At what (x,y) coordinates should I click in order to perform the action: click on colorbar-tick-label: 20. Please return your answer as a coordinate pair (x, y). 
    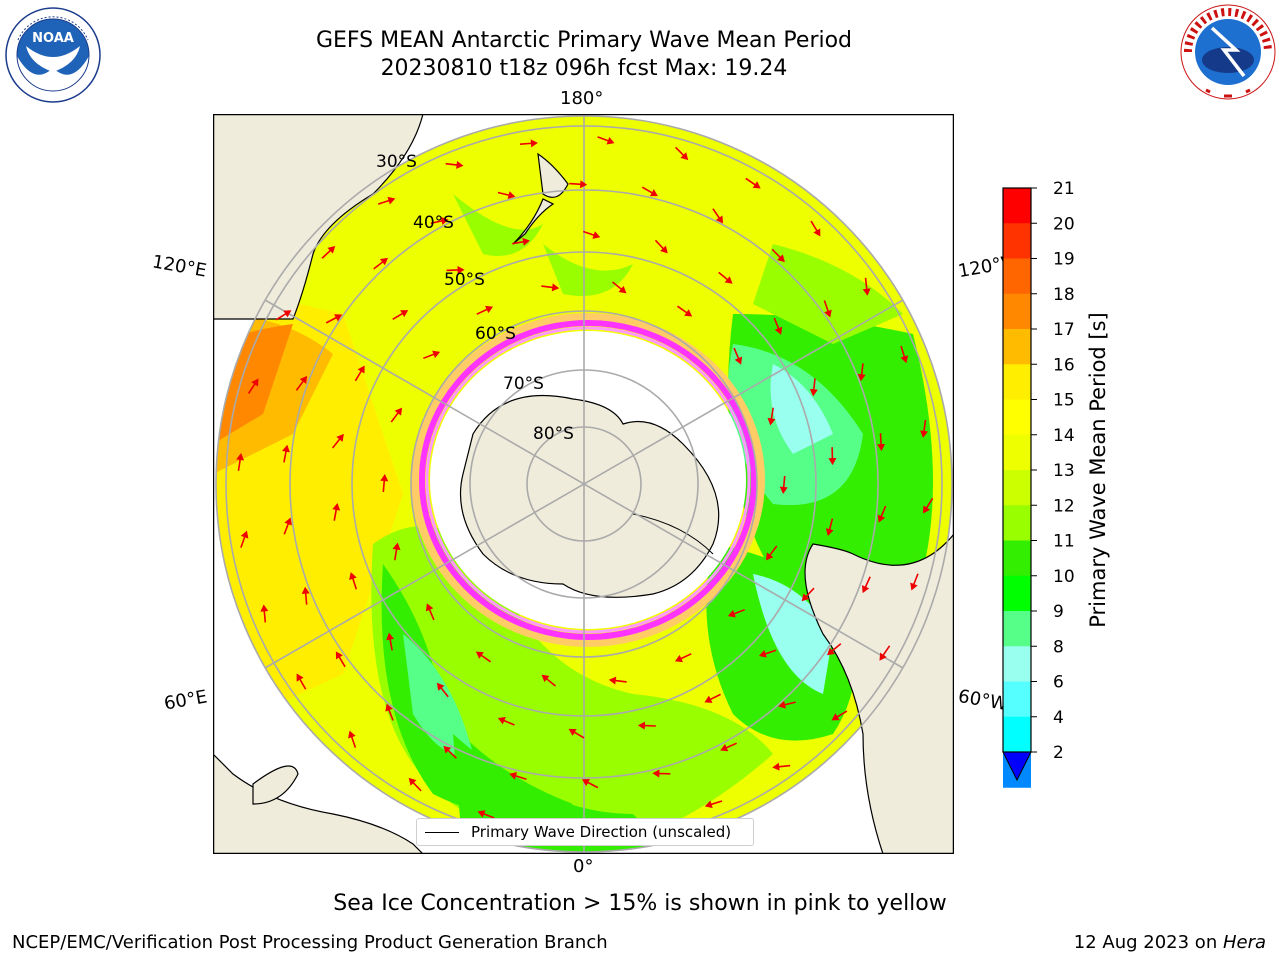
    Looking at the image, I should click on (1064, 224).